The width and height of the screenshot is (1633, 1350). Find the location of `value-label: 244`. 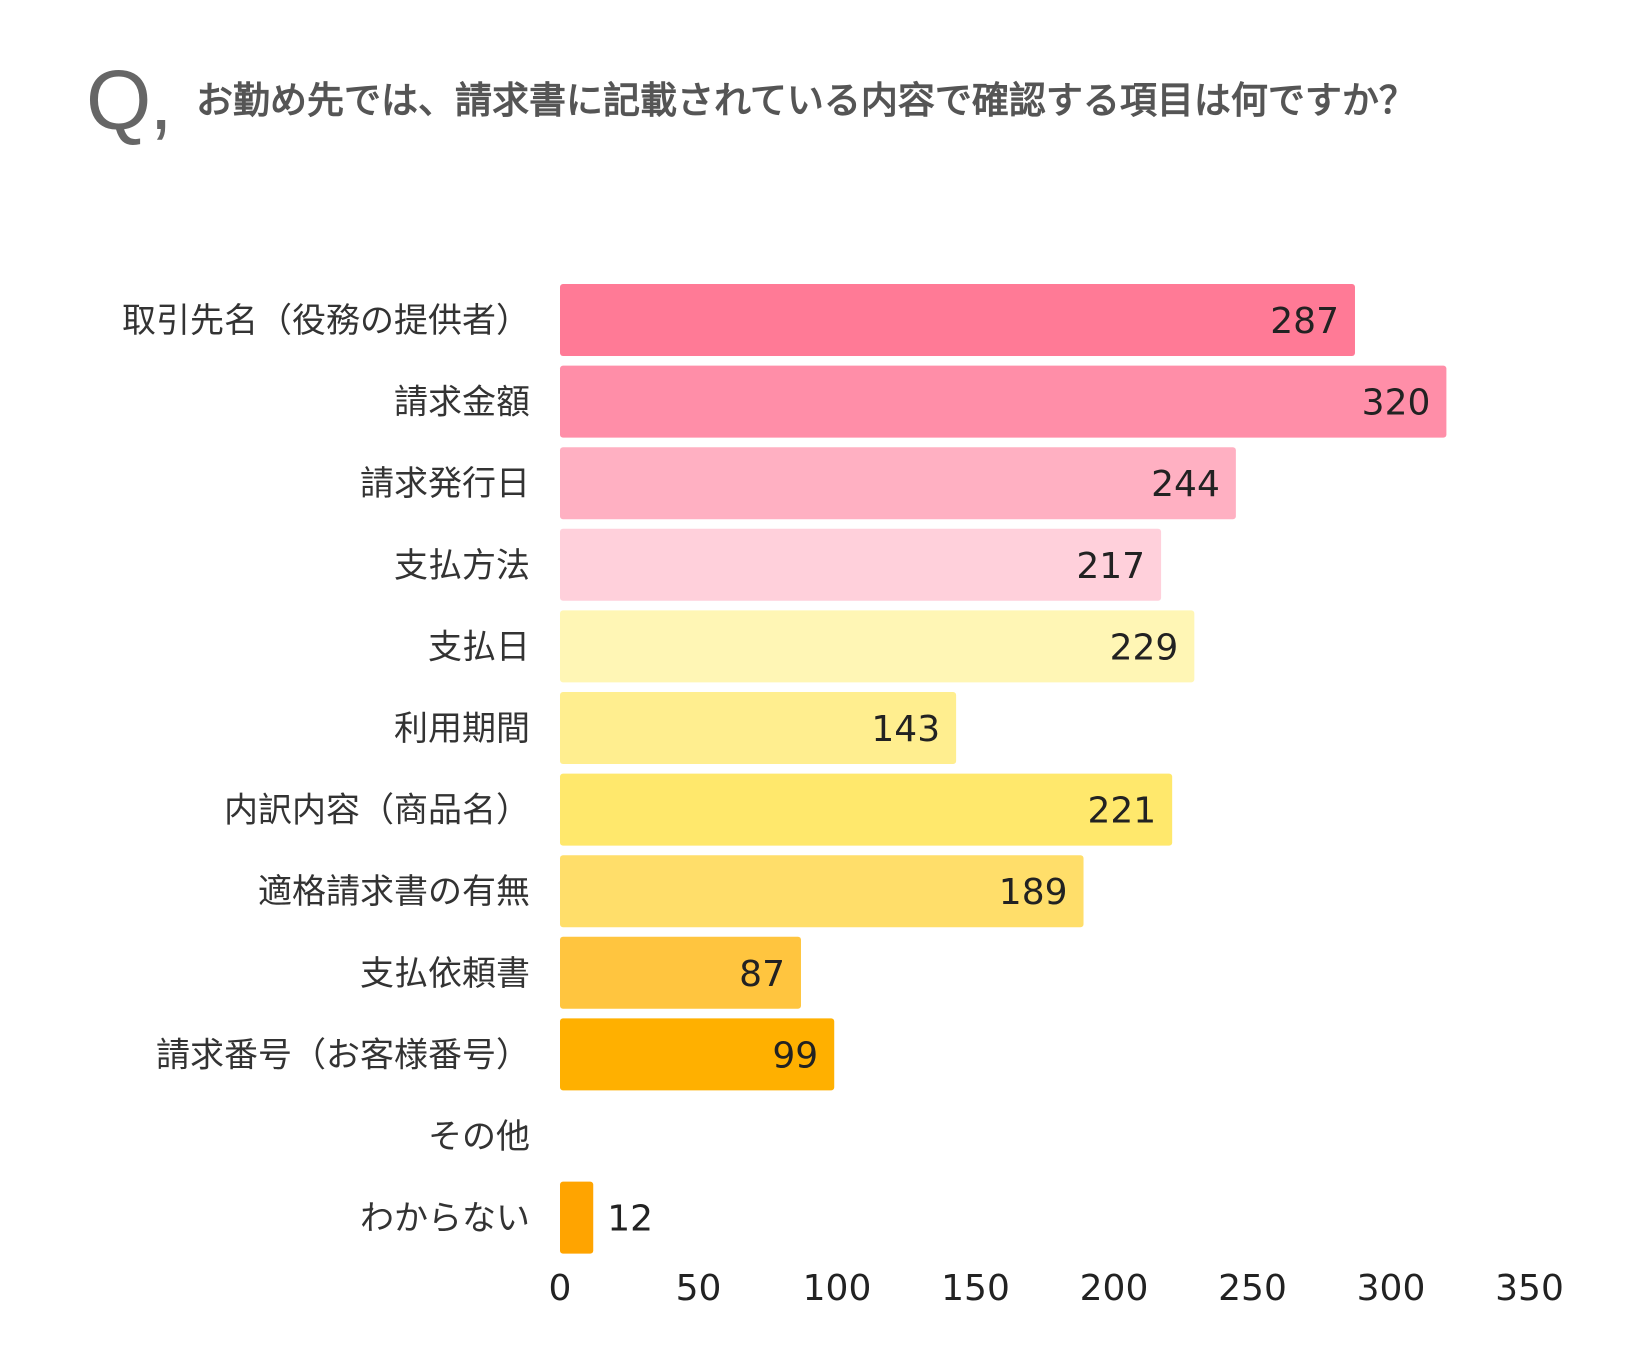

value-label: 244 is located at coordinates (1185, 484).